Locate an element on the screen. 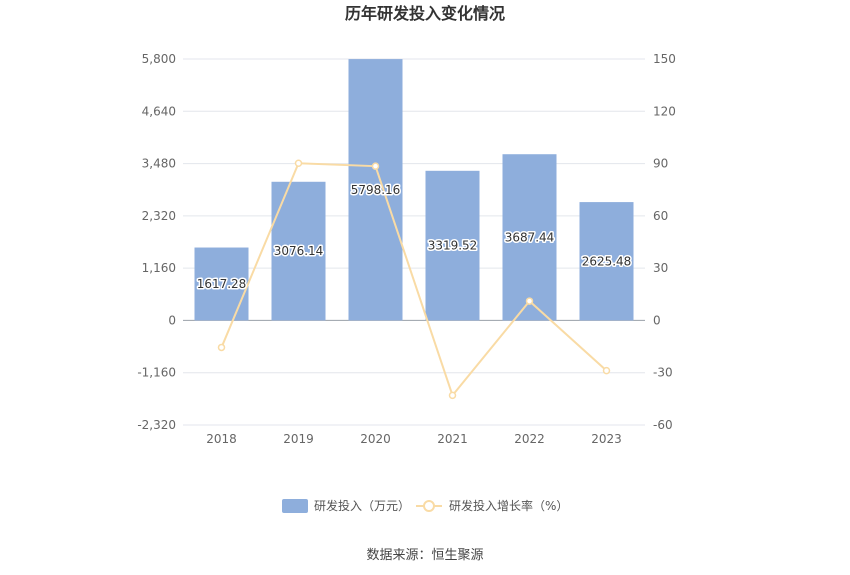 This screenshot has height=575, width=850. right-axis: -60 -30 0 30 60 90 120 150 is located at coordinates (664, 242).